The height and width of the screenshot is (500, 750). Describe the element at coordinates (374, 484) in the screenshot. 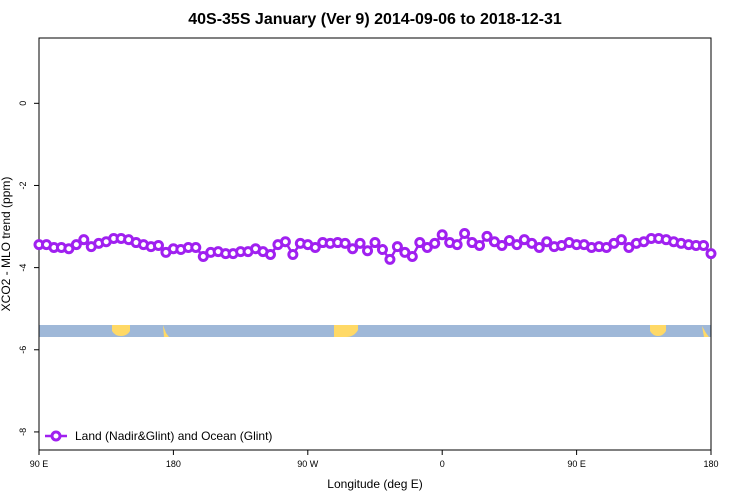

I see `x-axis-label: Longitude (deg E)` at that location.